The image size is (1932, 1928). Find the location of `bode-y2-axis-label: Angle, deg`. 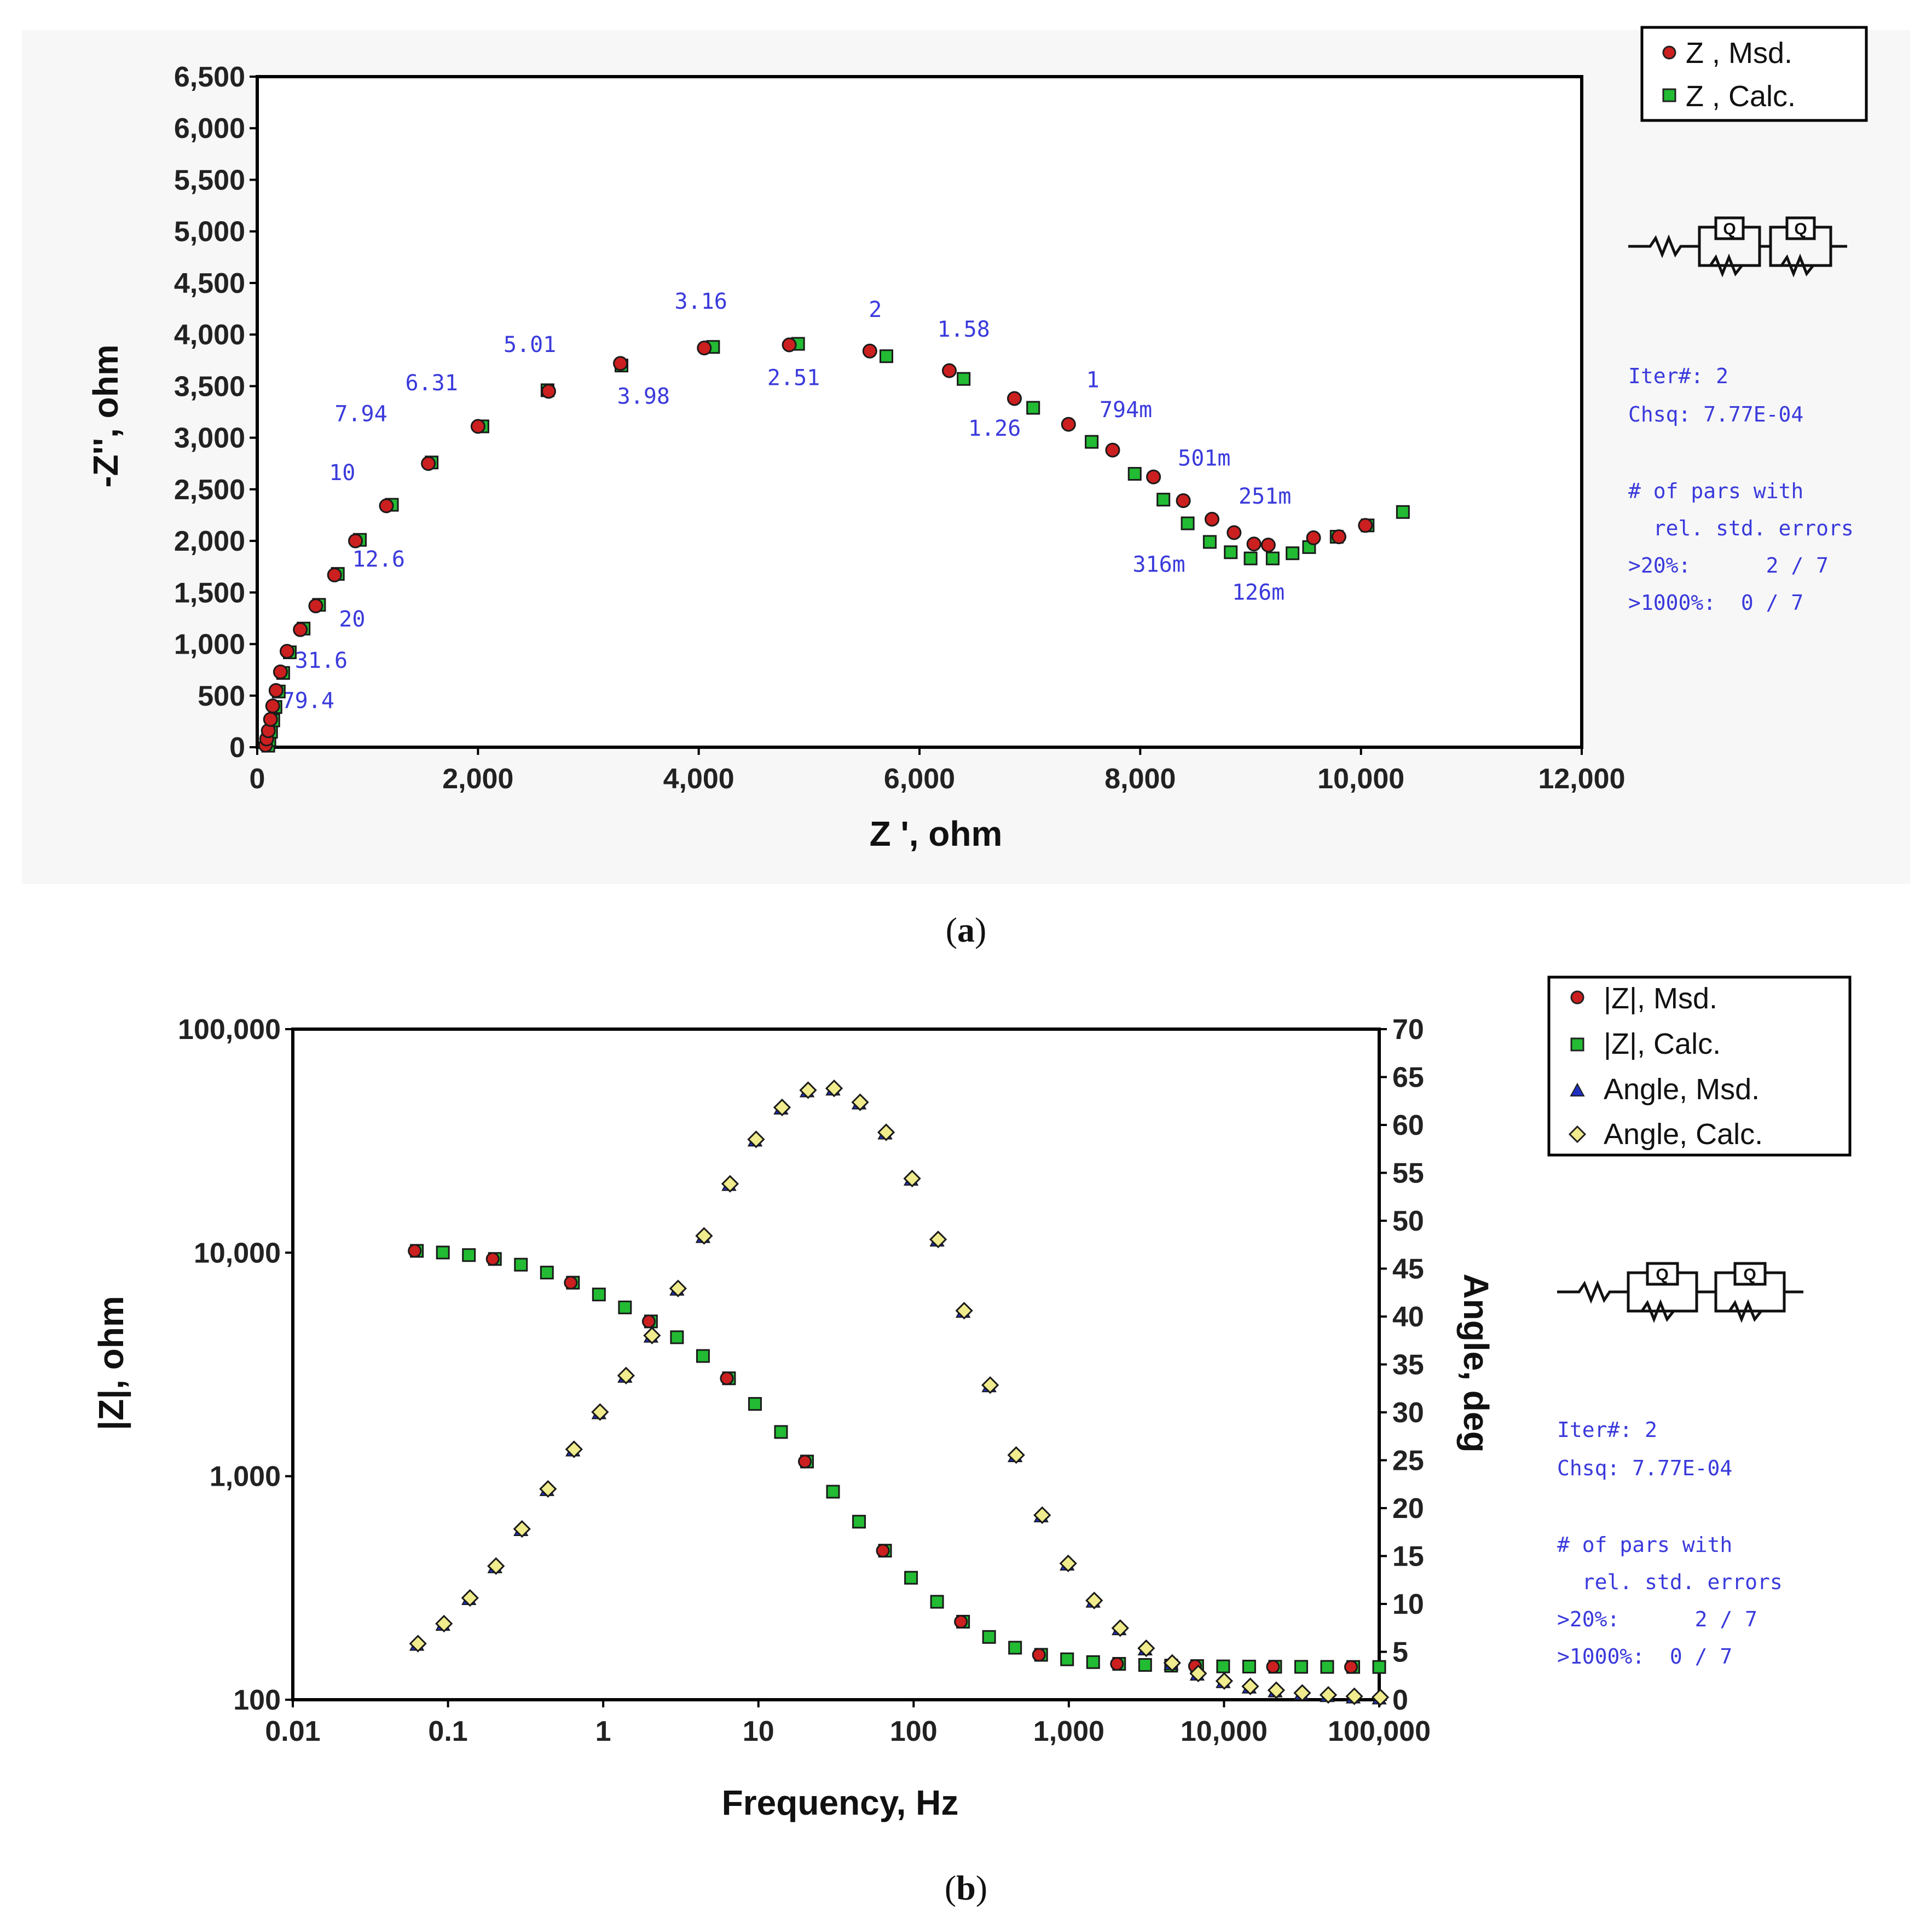

bode-y2-axis-label: Angle, deg is located at coordinates (1476, 1362).